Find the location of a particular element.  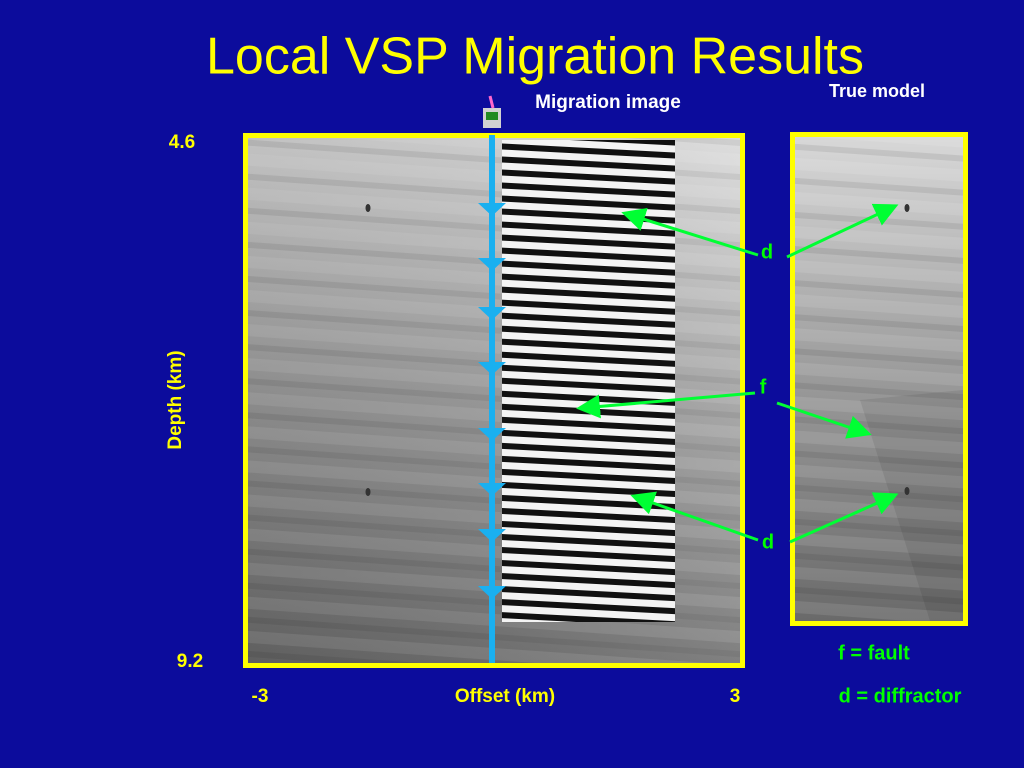

offset-tick: 3 is located at coordinates (735, 696).